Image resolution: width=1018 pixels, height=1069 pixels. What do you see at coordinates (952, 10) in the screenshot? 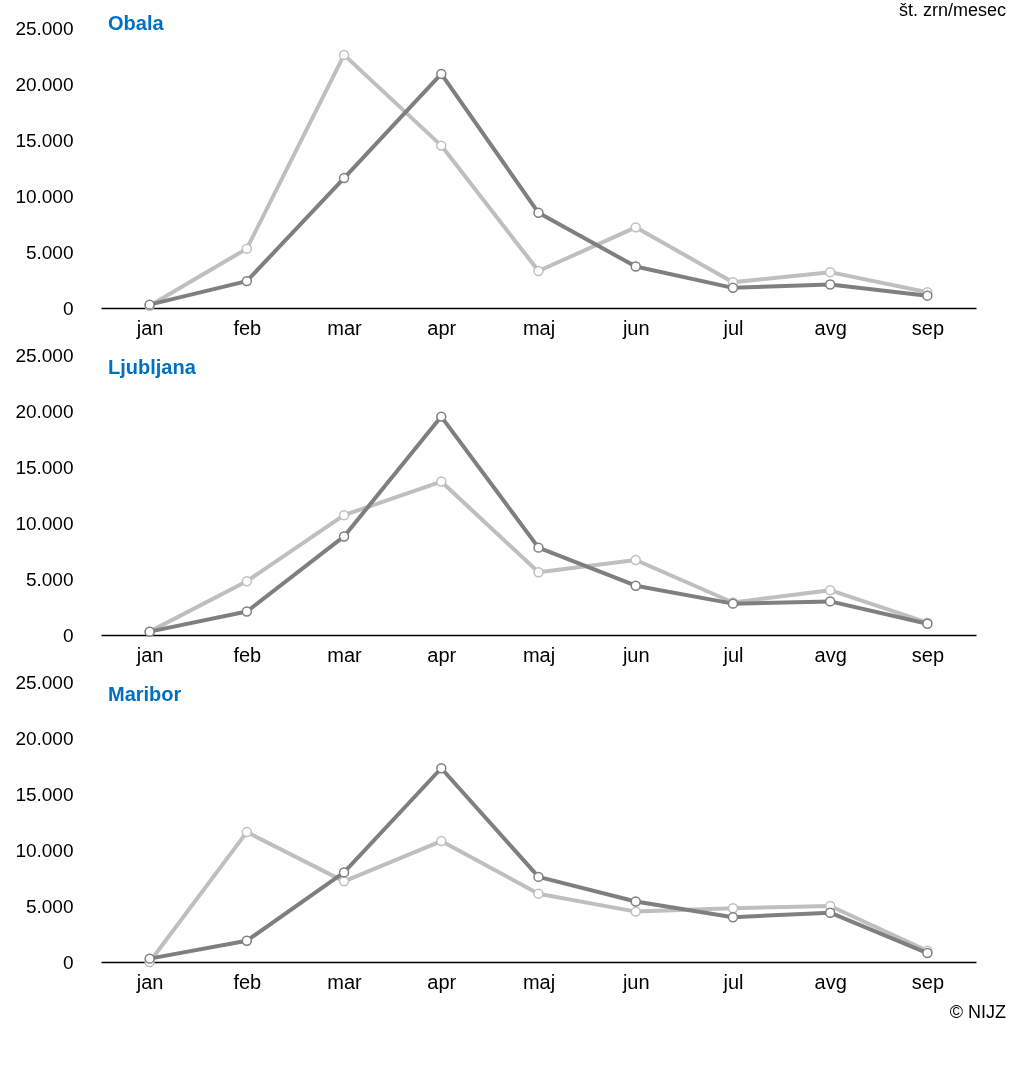
I see `text: št. zrn/mesec` at bounding box center [952, 10].